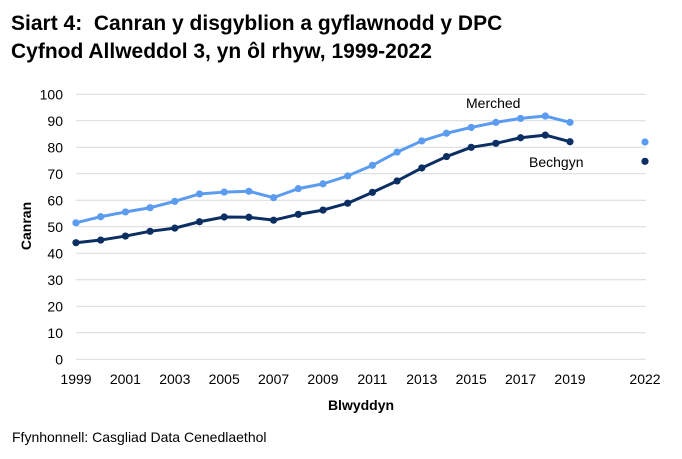 This screenshot has width=682, height=459. Describe the element at coordinates (52, 94) in the screenshot. I see `y-tick-label: 100` at that location.